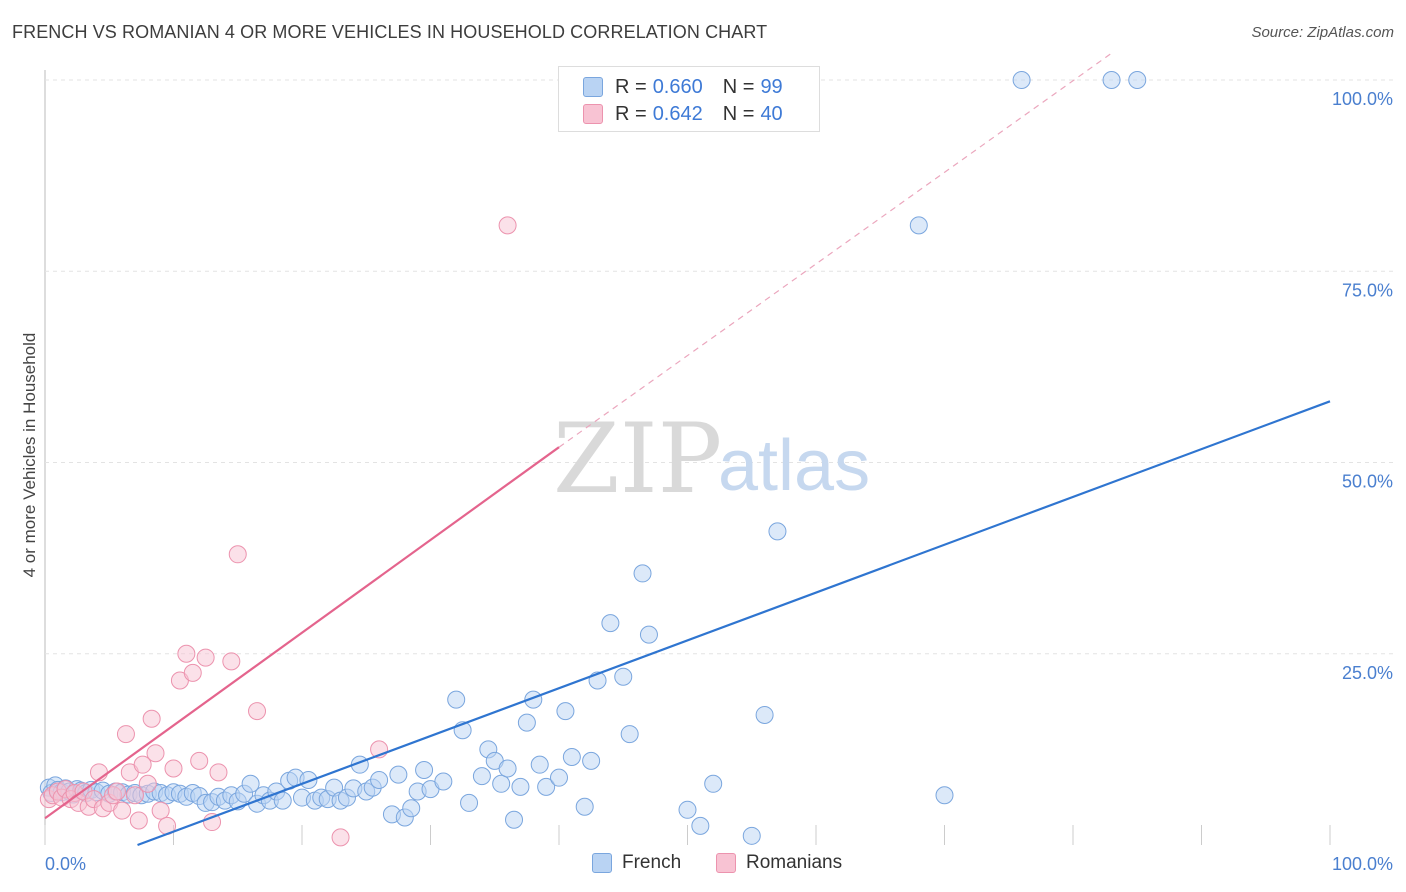 This screenshot has height=892, width=1406. Describe the element at coordinates (677, 86) in the screenshot. I see `legend-r-value: 0.660` at that location.